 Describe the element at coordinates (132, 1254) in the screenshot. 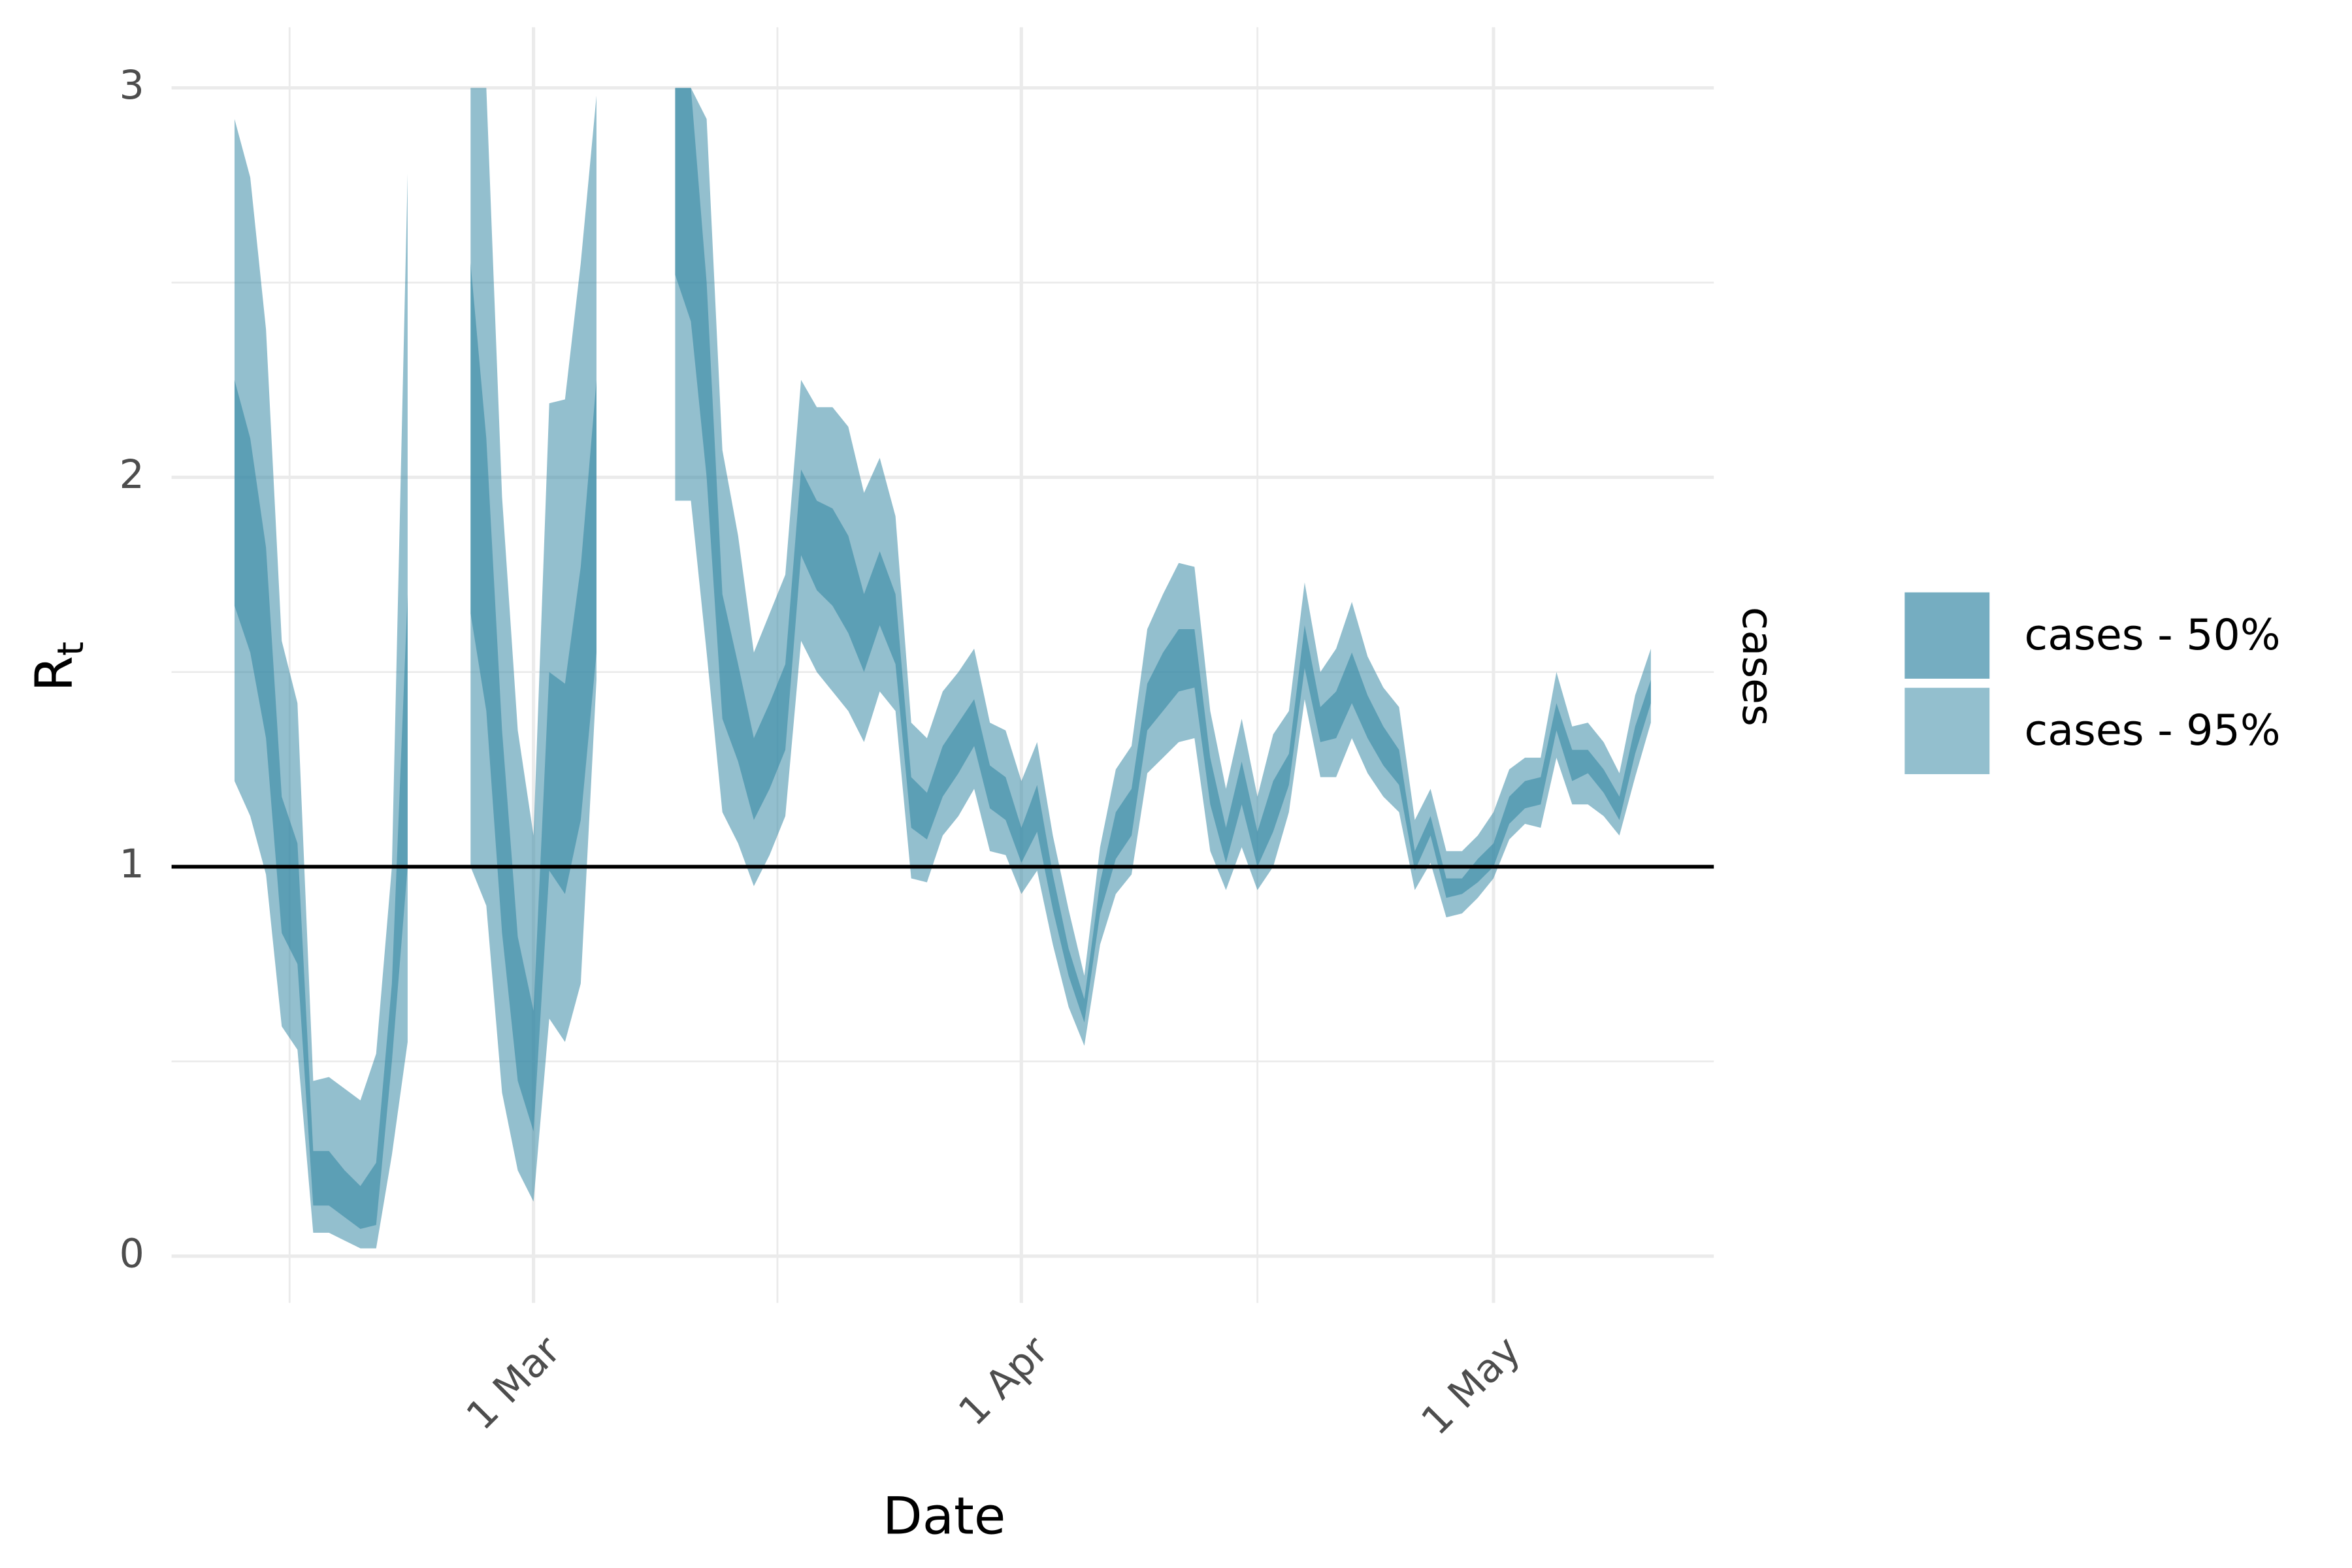

I see `y-tick-label: 0` at that location.